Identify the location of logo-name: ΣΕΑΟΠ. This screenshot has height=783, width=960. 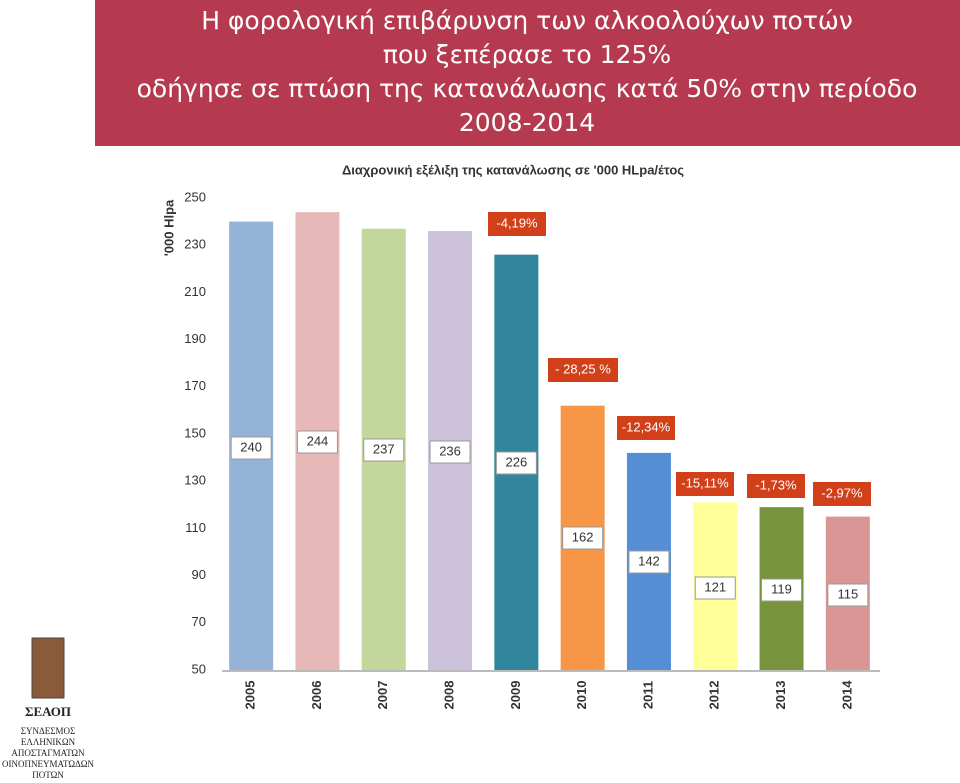
(48, 711).